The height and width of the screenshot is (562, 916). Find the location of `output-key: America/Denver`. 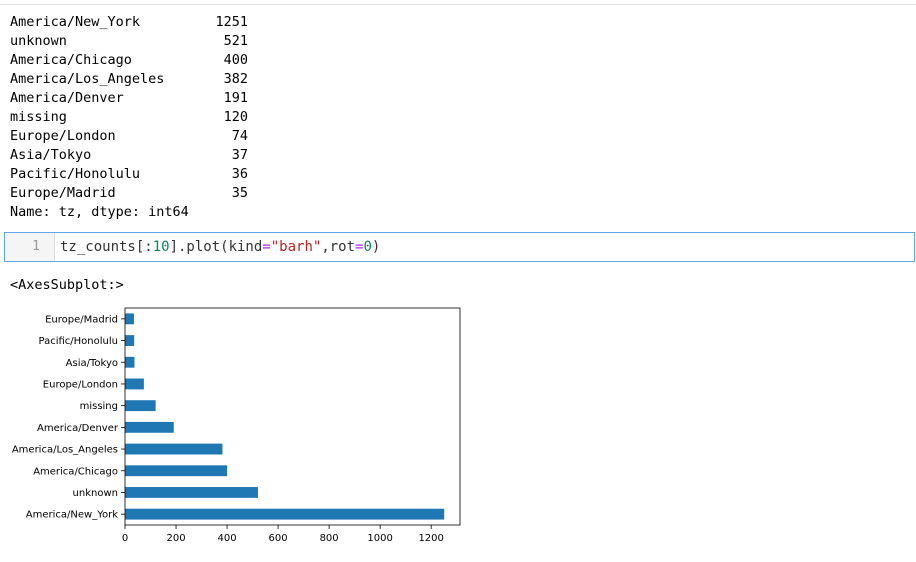

output-key: America/Denver is located at coordinates (67, 98).